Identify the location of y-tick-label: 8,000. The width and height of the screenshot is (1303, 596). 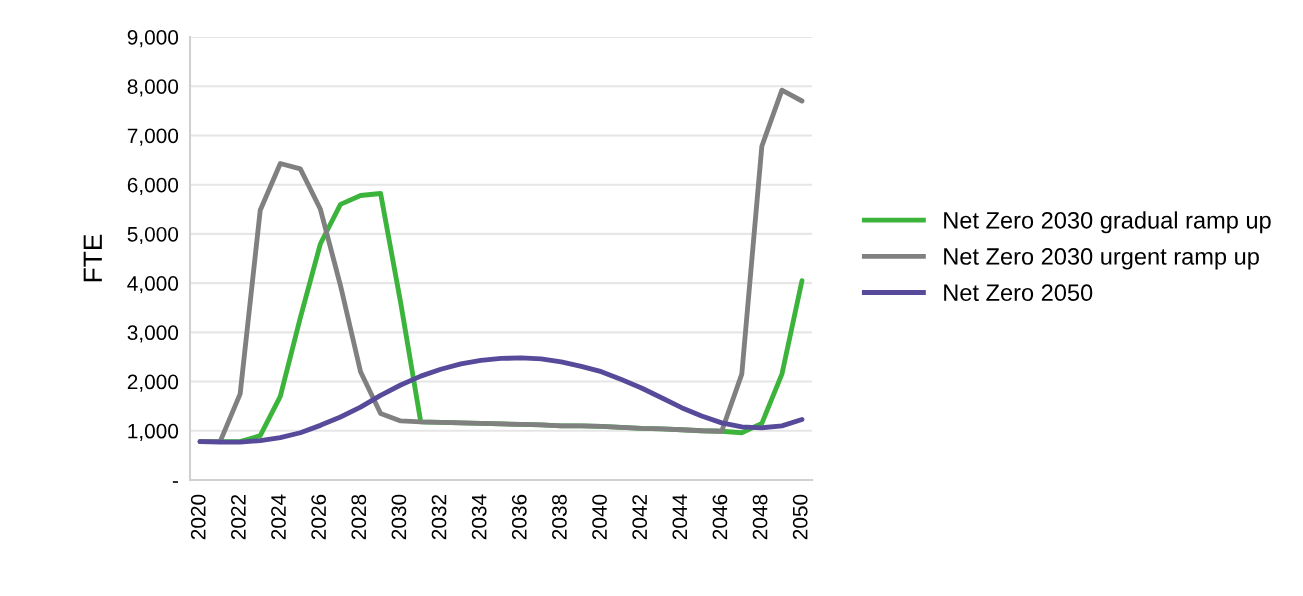
(153, 88).